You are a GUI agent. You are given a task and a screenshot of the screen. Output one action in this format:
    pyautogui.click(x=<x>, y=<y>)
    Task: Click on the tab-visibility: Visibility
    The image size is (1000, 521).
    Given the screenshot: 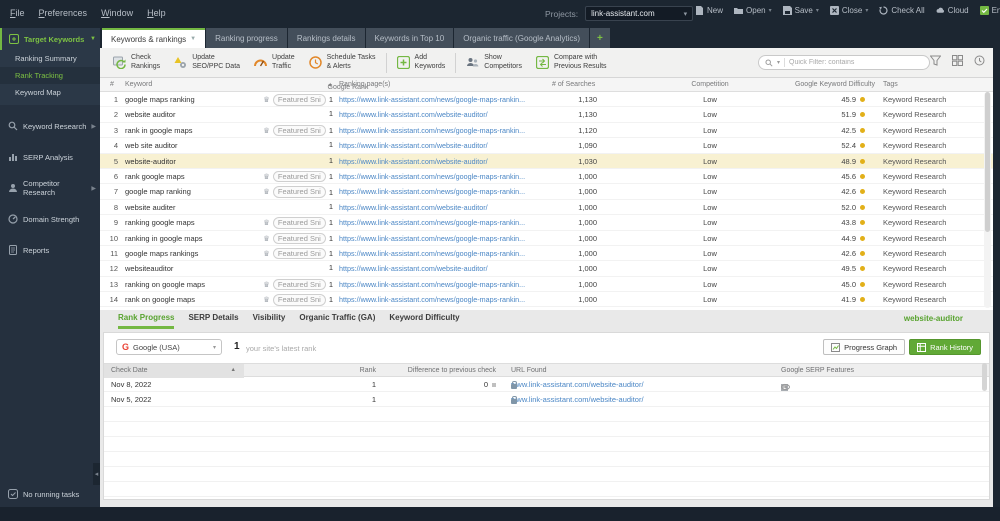 What is the action you would take?
    pyautogui.click(x=269, y=317)
    